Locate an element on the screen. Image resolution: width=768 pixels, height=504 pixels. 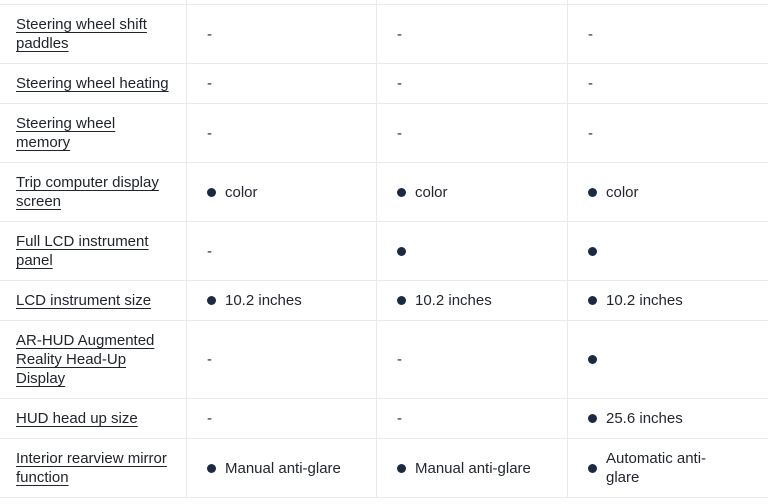
table-row-steering-wheel-heating: Steering wheel heating - - - is located at coordinates (384, 83).